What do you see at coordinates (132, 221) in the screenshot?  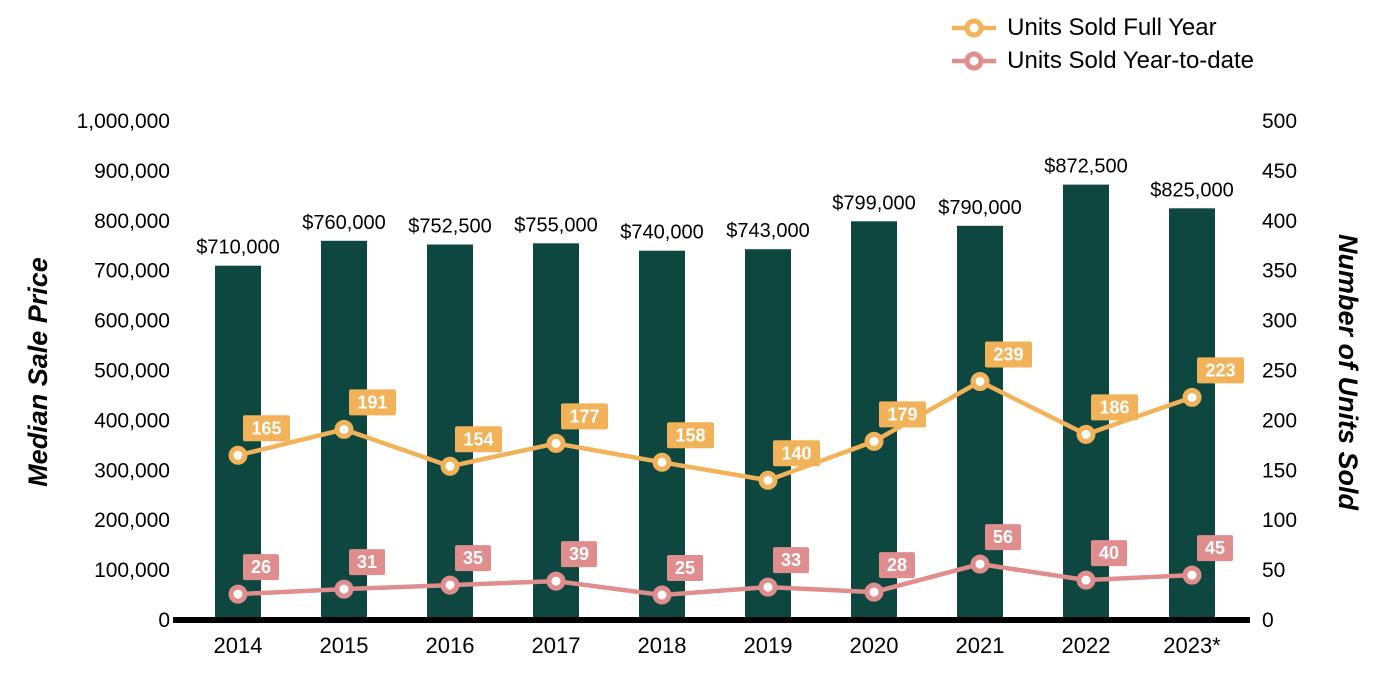 I see `left-axis-tick: 800,000` at bounding box center [132, 221].